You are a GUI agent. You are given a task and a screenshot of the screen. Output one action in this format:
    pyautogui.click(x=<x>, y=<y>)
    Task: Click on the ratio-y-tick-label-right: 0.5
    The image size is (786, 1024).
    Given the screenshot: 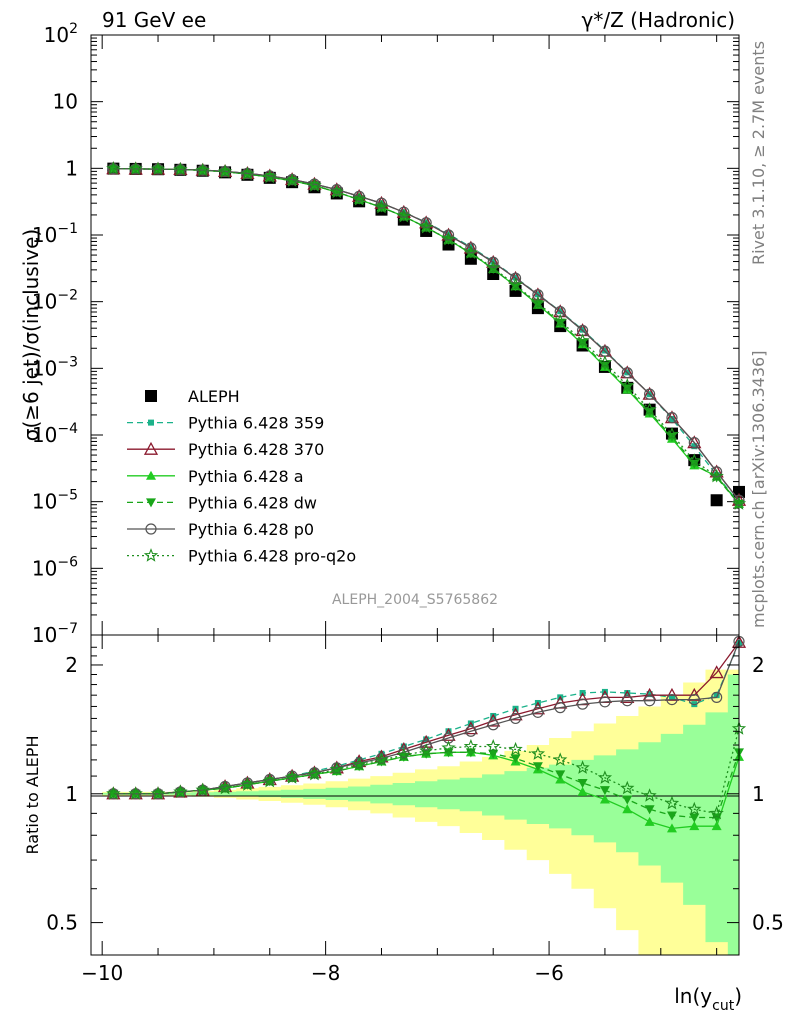 What is the action you would take?
    pyautogui.click(x=768, y=923)
    